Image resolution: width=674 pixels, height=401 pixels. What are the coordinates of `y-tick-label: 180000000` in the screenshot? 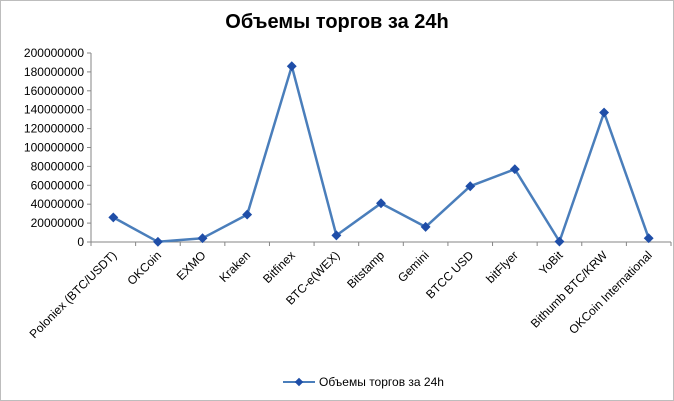 It's located at (54, 72).